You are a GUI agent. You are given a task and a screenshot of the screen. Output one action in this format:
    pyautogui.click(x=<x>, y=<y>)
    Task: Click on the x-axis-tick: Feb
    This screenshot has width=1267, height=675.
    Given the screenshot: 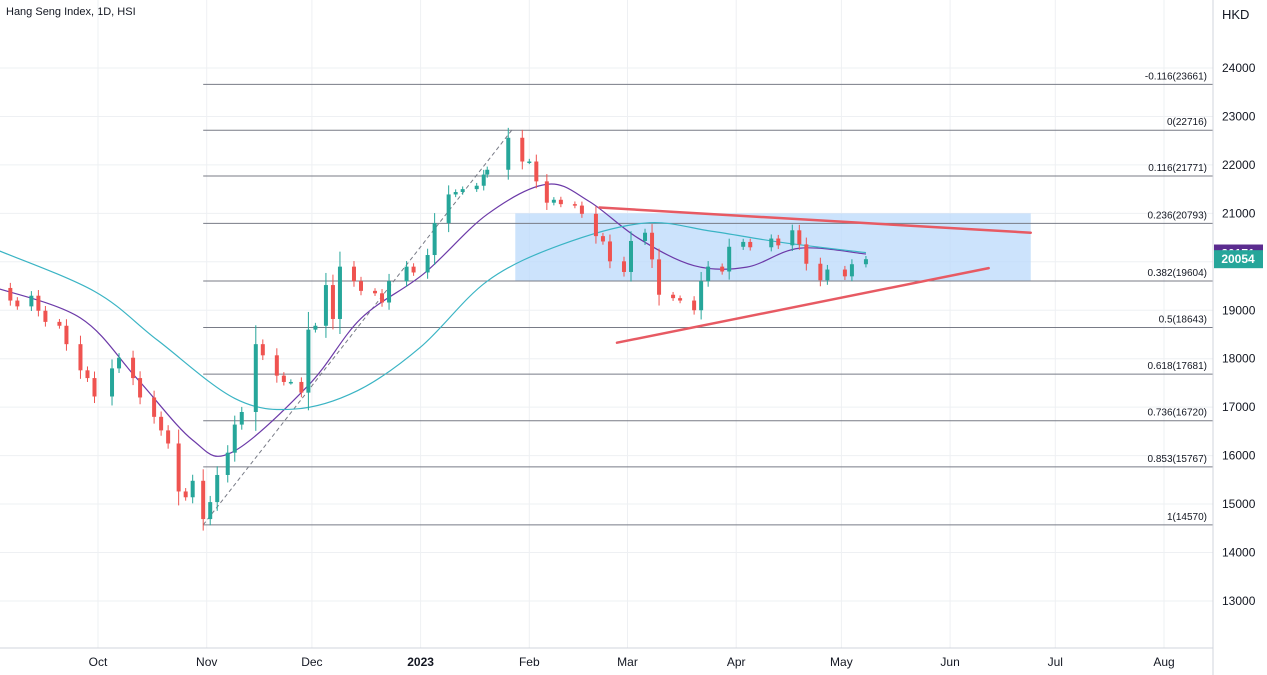 What is the action you would take?
    pyautogui.click(x=529, y=662)
    